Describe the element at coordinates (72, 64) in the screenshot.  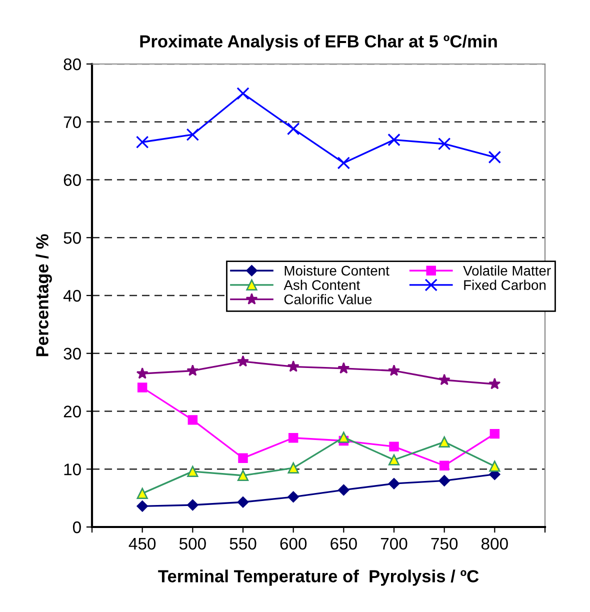
I see `y-tick-label: 80` at that location.